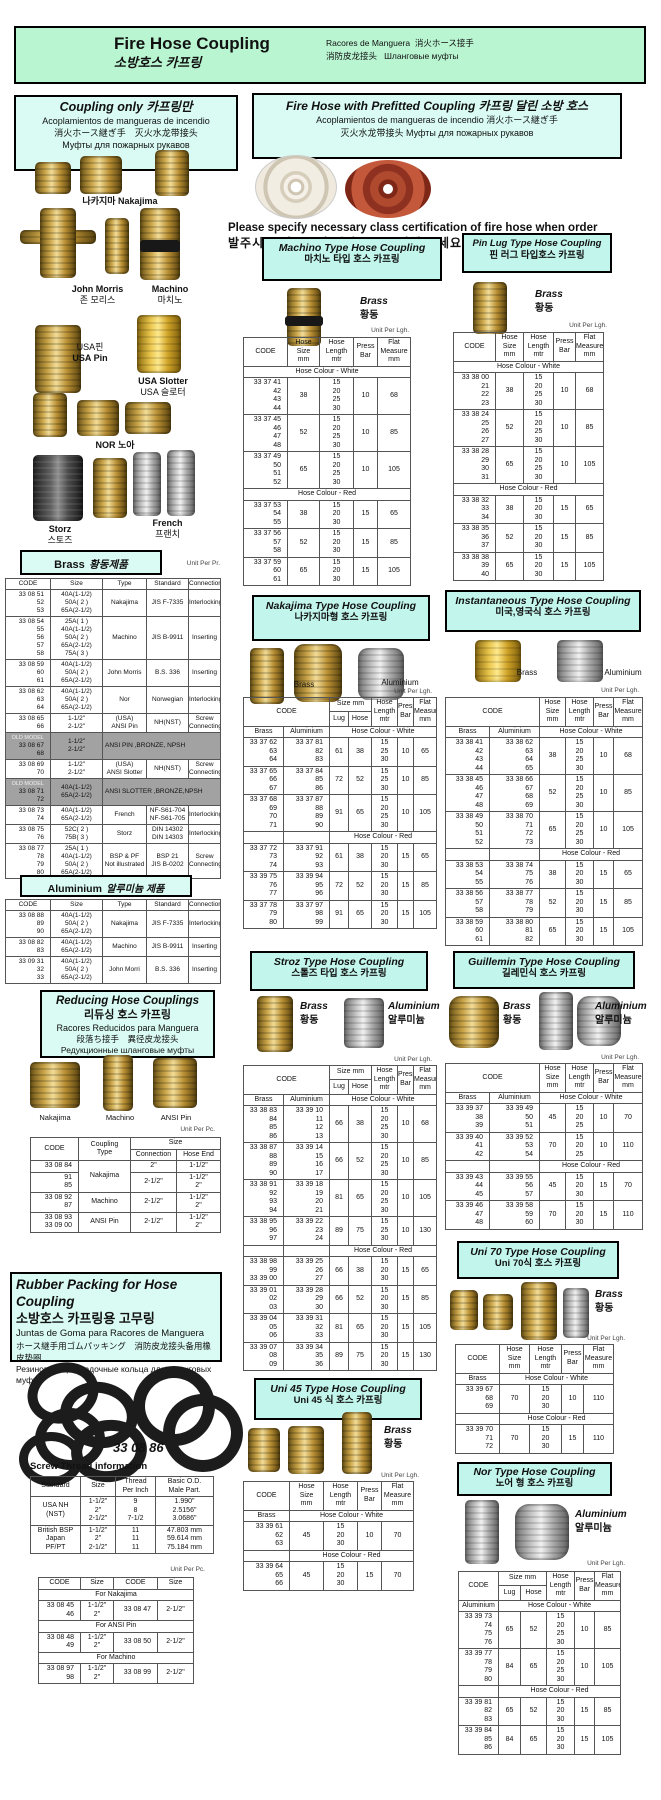  What do you see at coordinates (553, 874) in the screenshot?
I see `data-cell: 38` at bounding box center [553, 874].